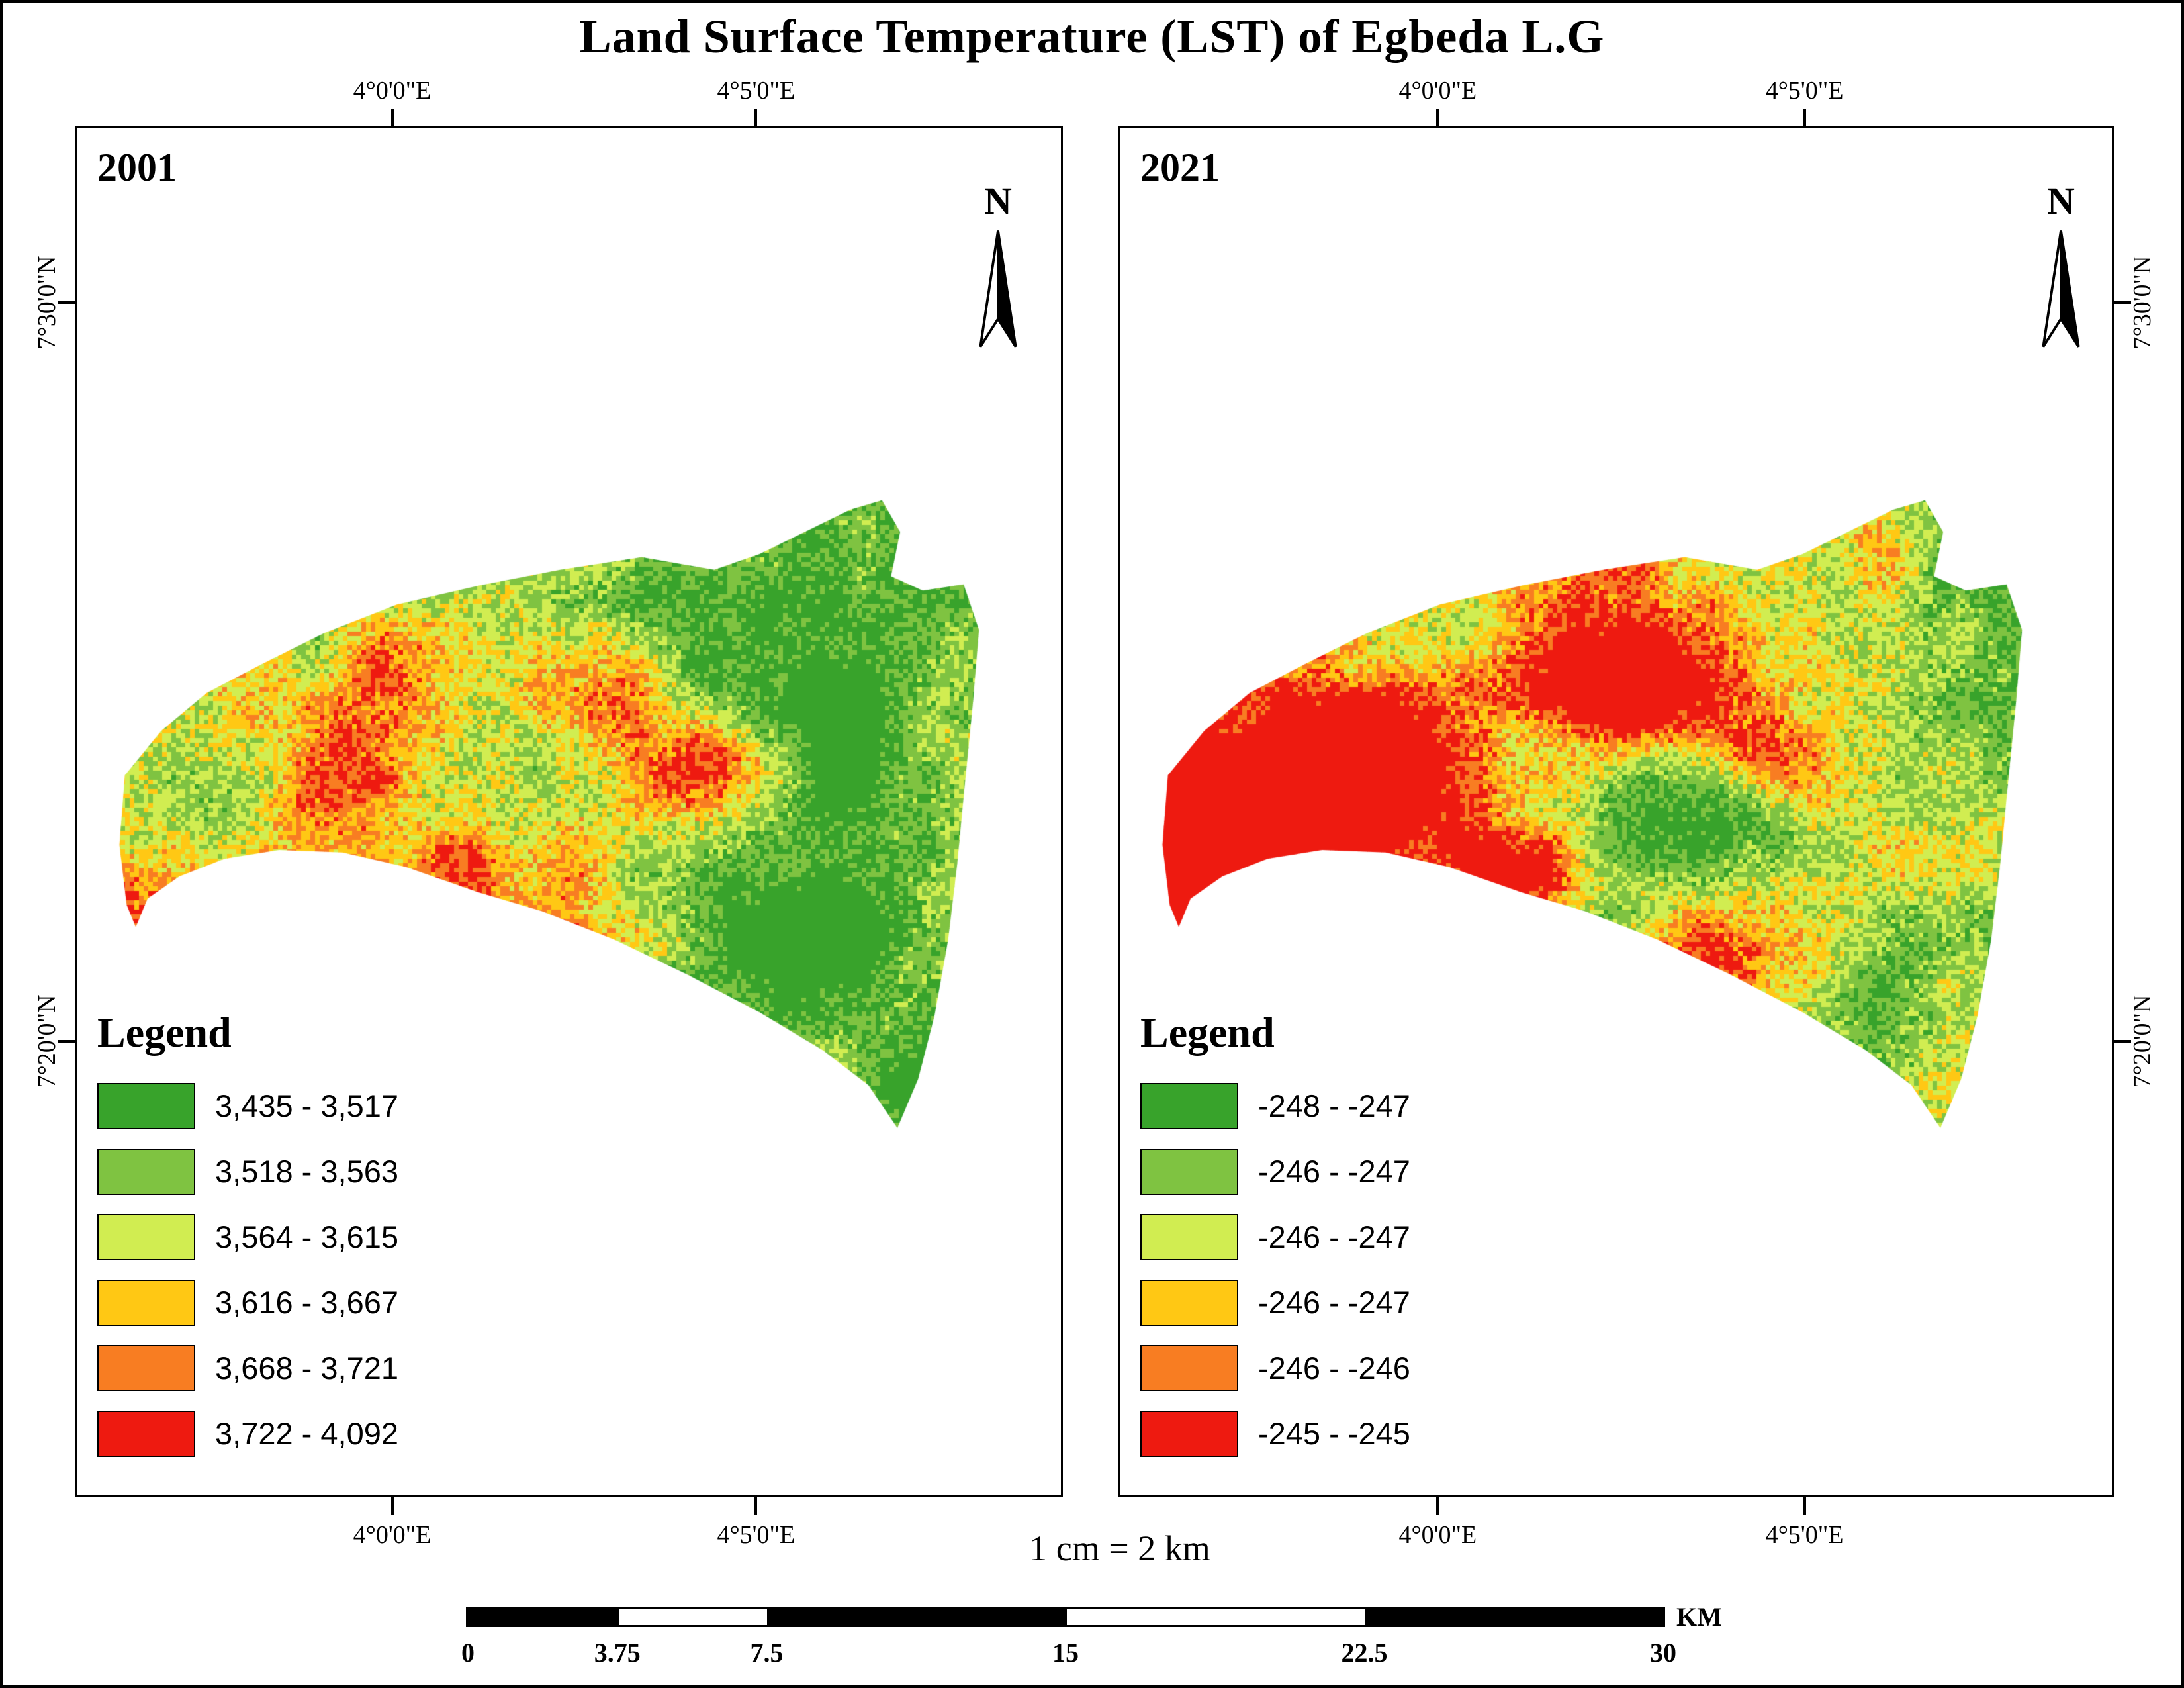  I want to click on legend-label: -248 - -247, so click(1334, 1105).